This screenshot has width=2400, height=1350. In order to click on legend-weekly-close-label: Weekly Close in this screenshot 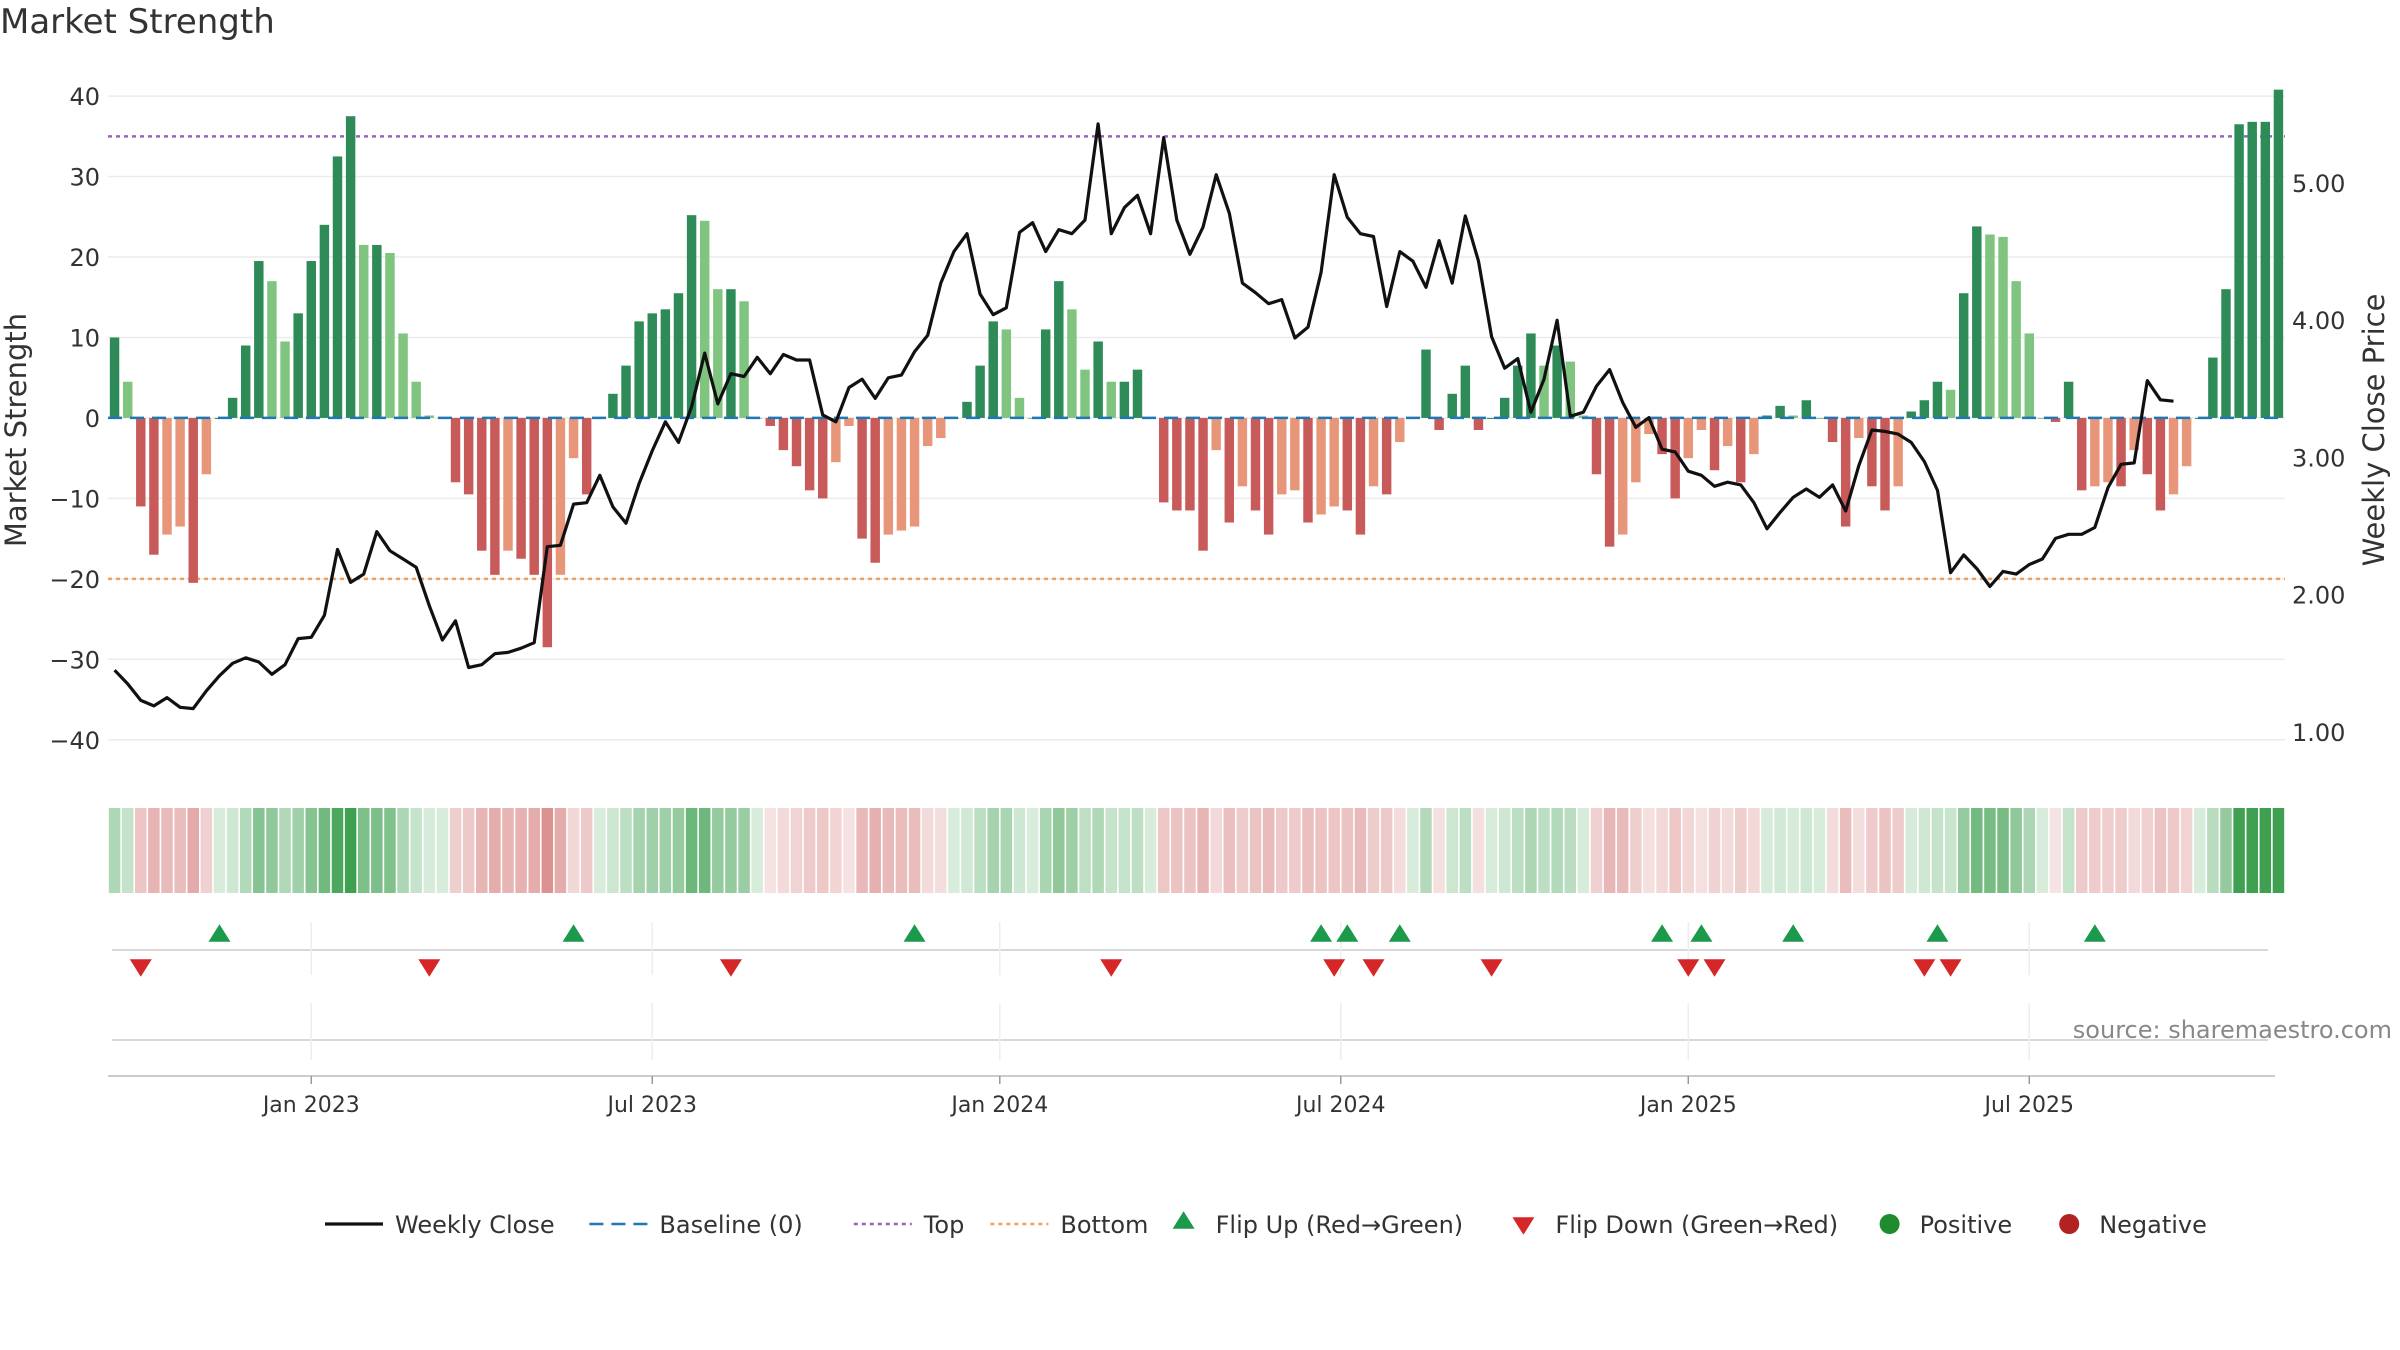, I will do `click(475, 1225)`.